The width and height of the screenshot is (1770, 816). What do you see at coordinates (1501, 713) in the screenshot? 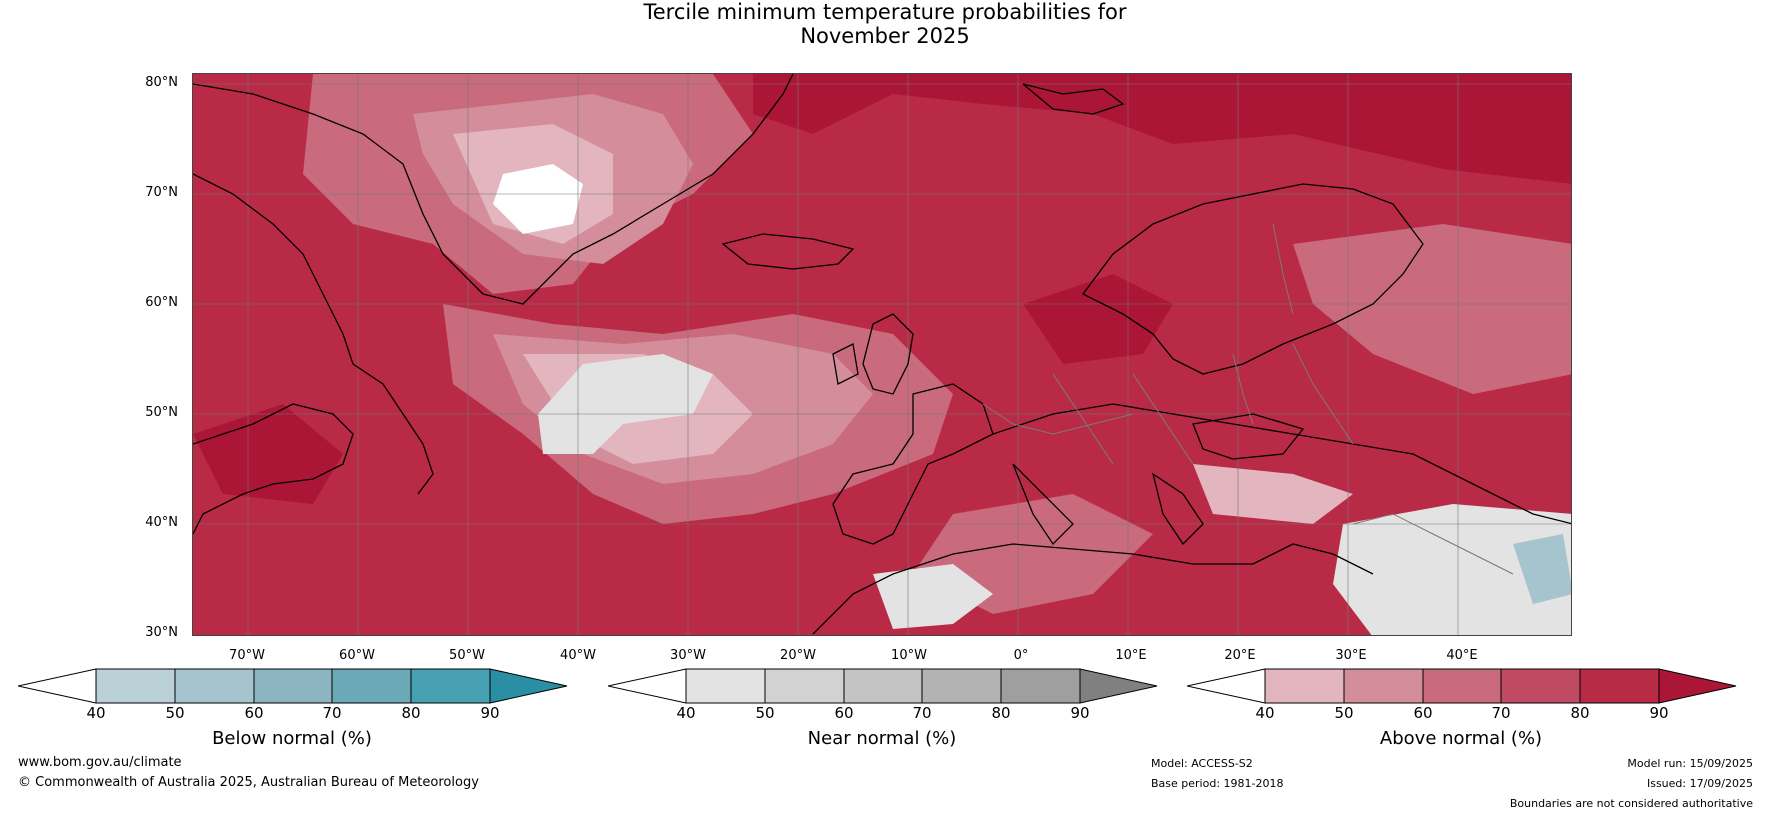
I see `cbar-above-tick: 70` at bounding box center [1501, 713].